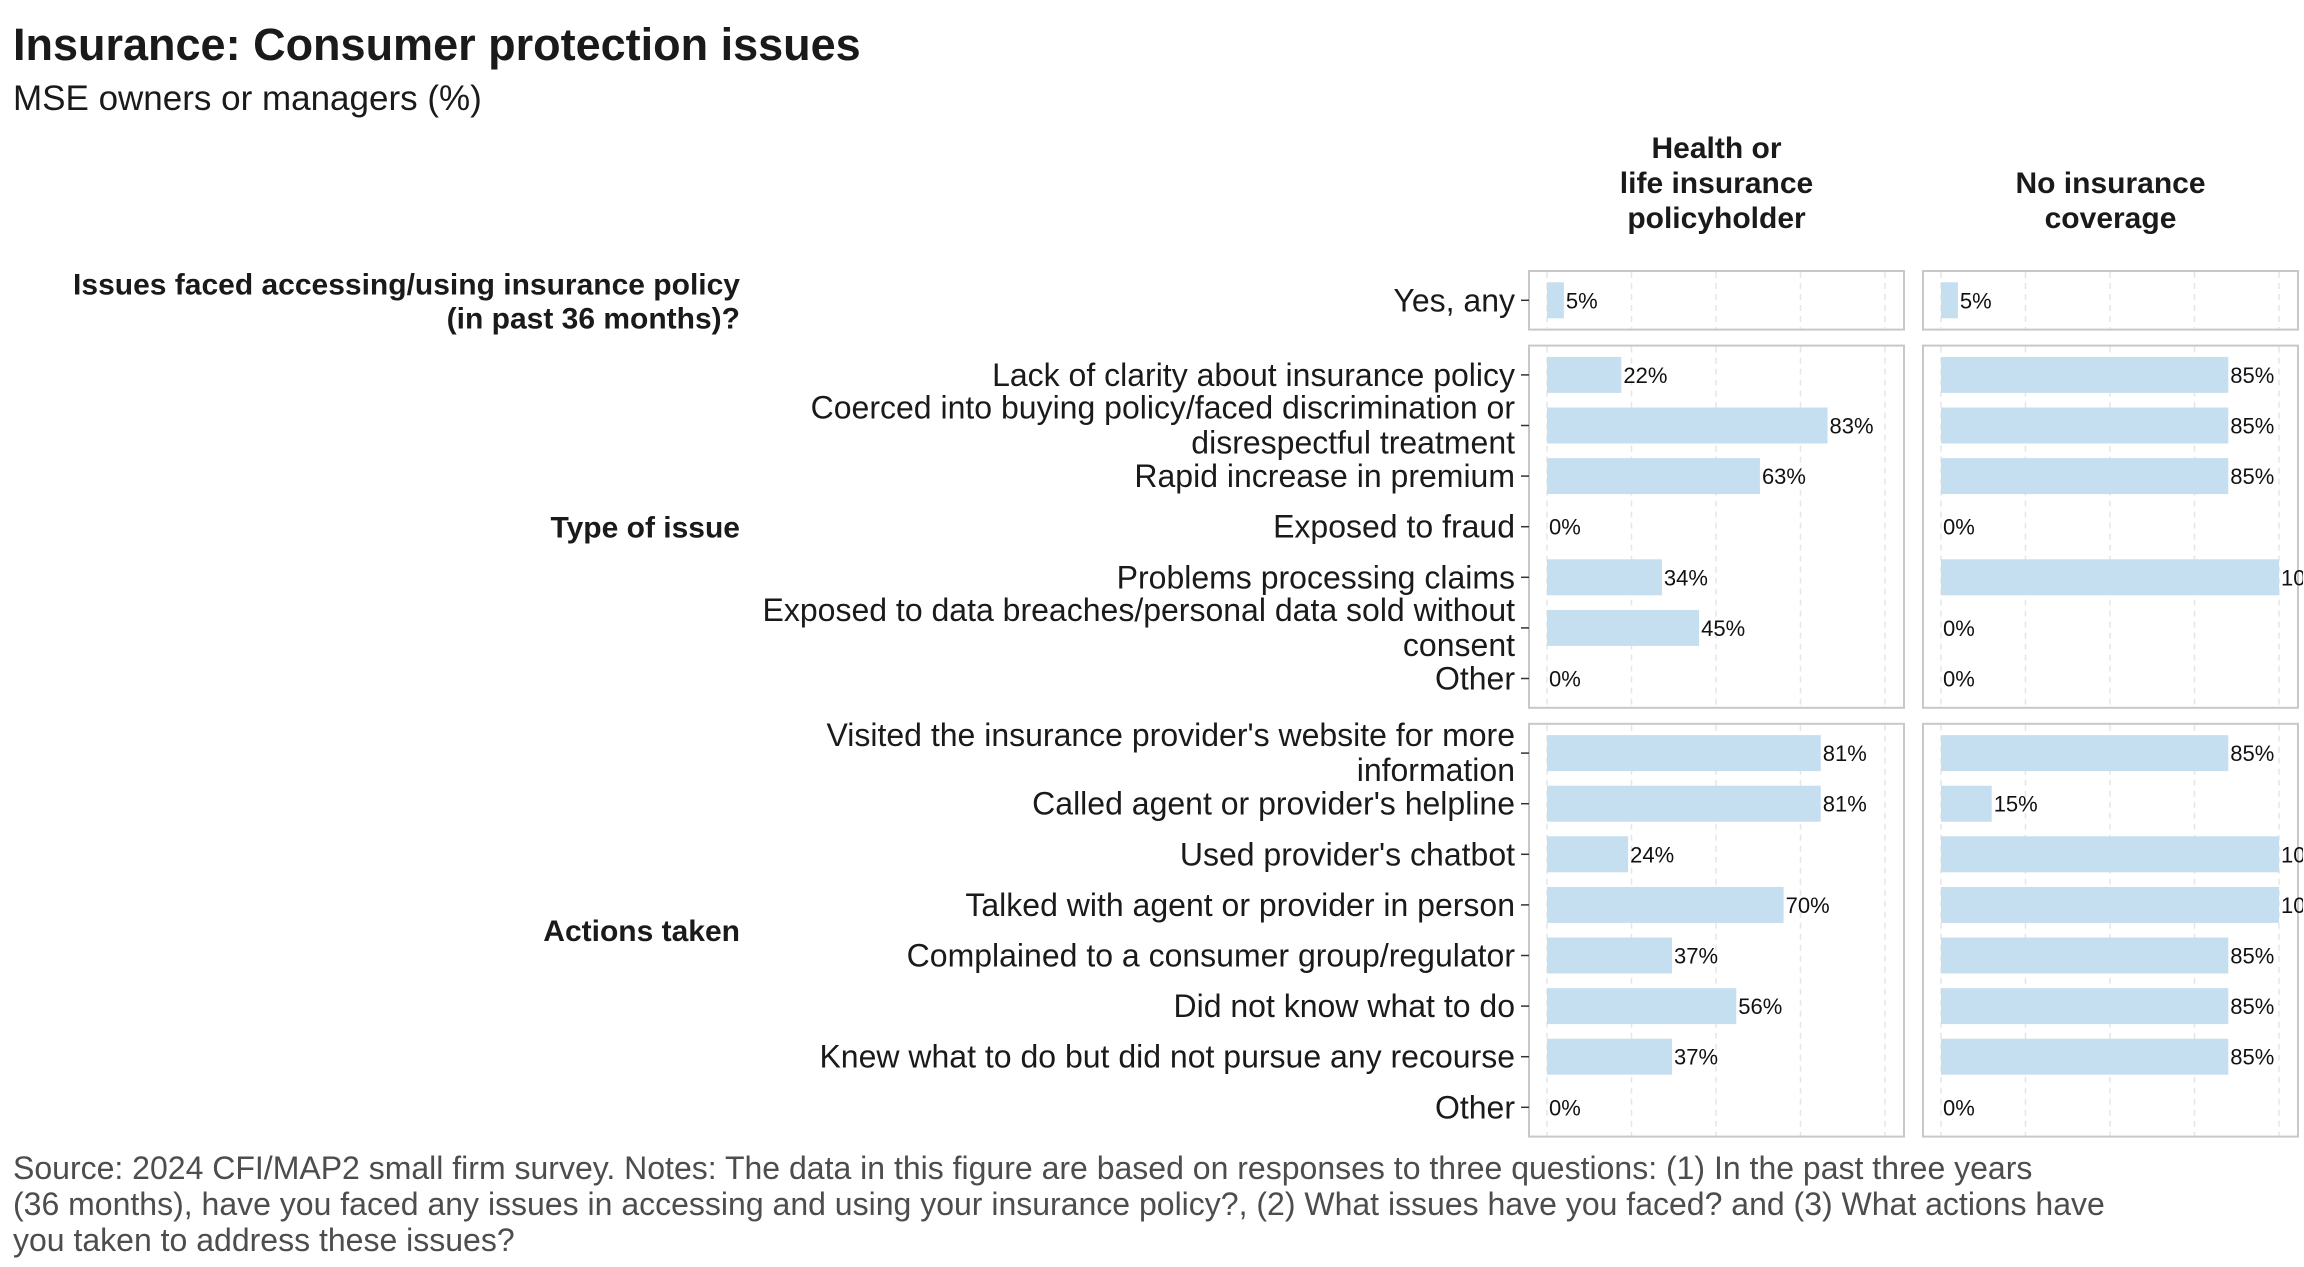  Describe the element at coordinates (1324, 476) in the screenshot. I see `category-label: Rapid increase in premium` at that location.